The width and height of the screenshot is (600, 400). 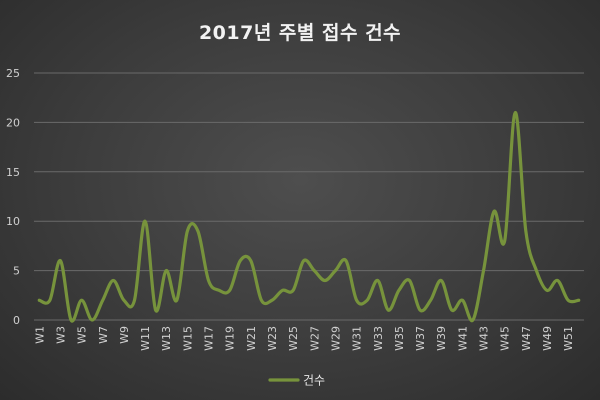 What do you see at coordinates (166, 338) in the screenshot?
I see `x-tick-label: W13` at bounding box center [166, 338].